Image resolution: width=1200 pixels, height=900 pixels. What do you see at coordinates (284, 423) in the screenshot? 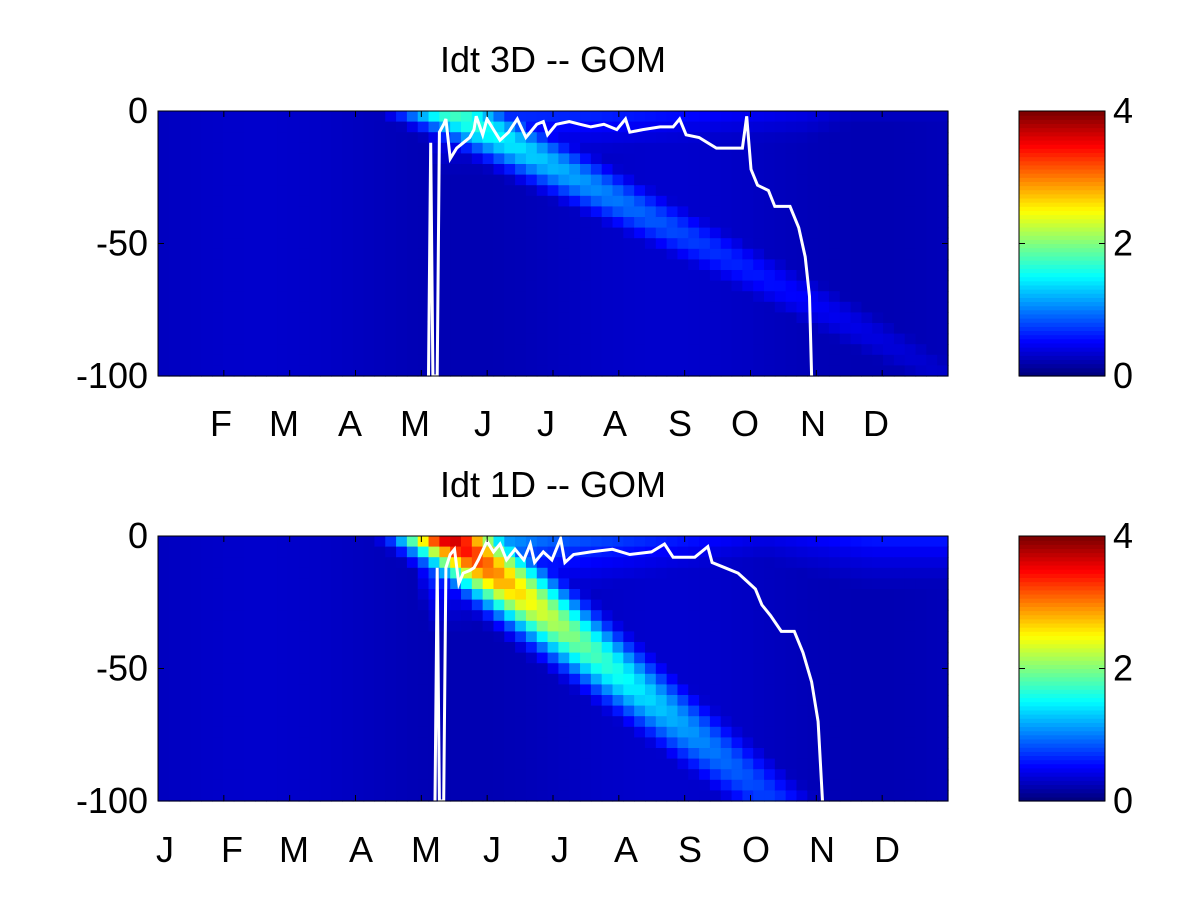
I see `x-tick-label: M` at bounding box center [284, 423].